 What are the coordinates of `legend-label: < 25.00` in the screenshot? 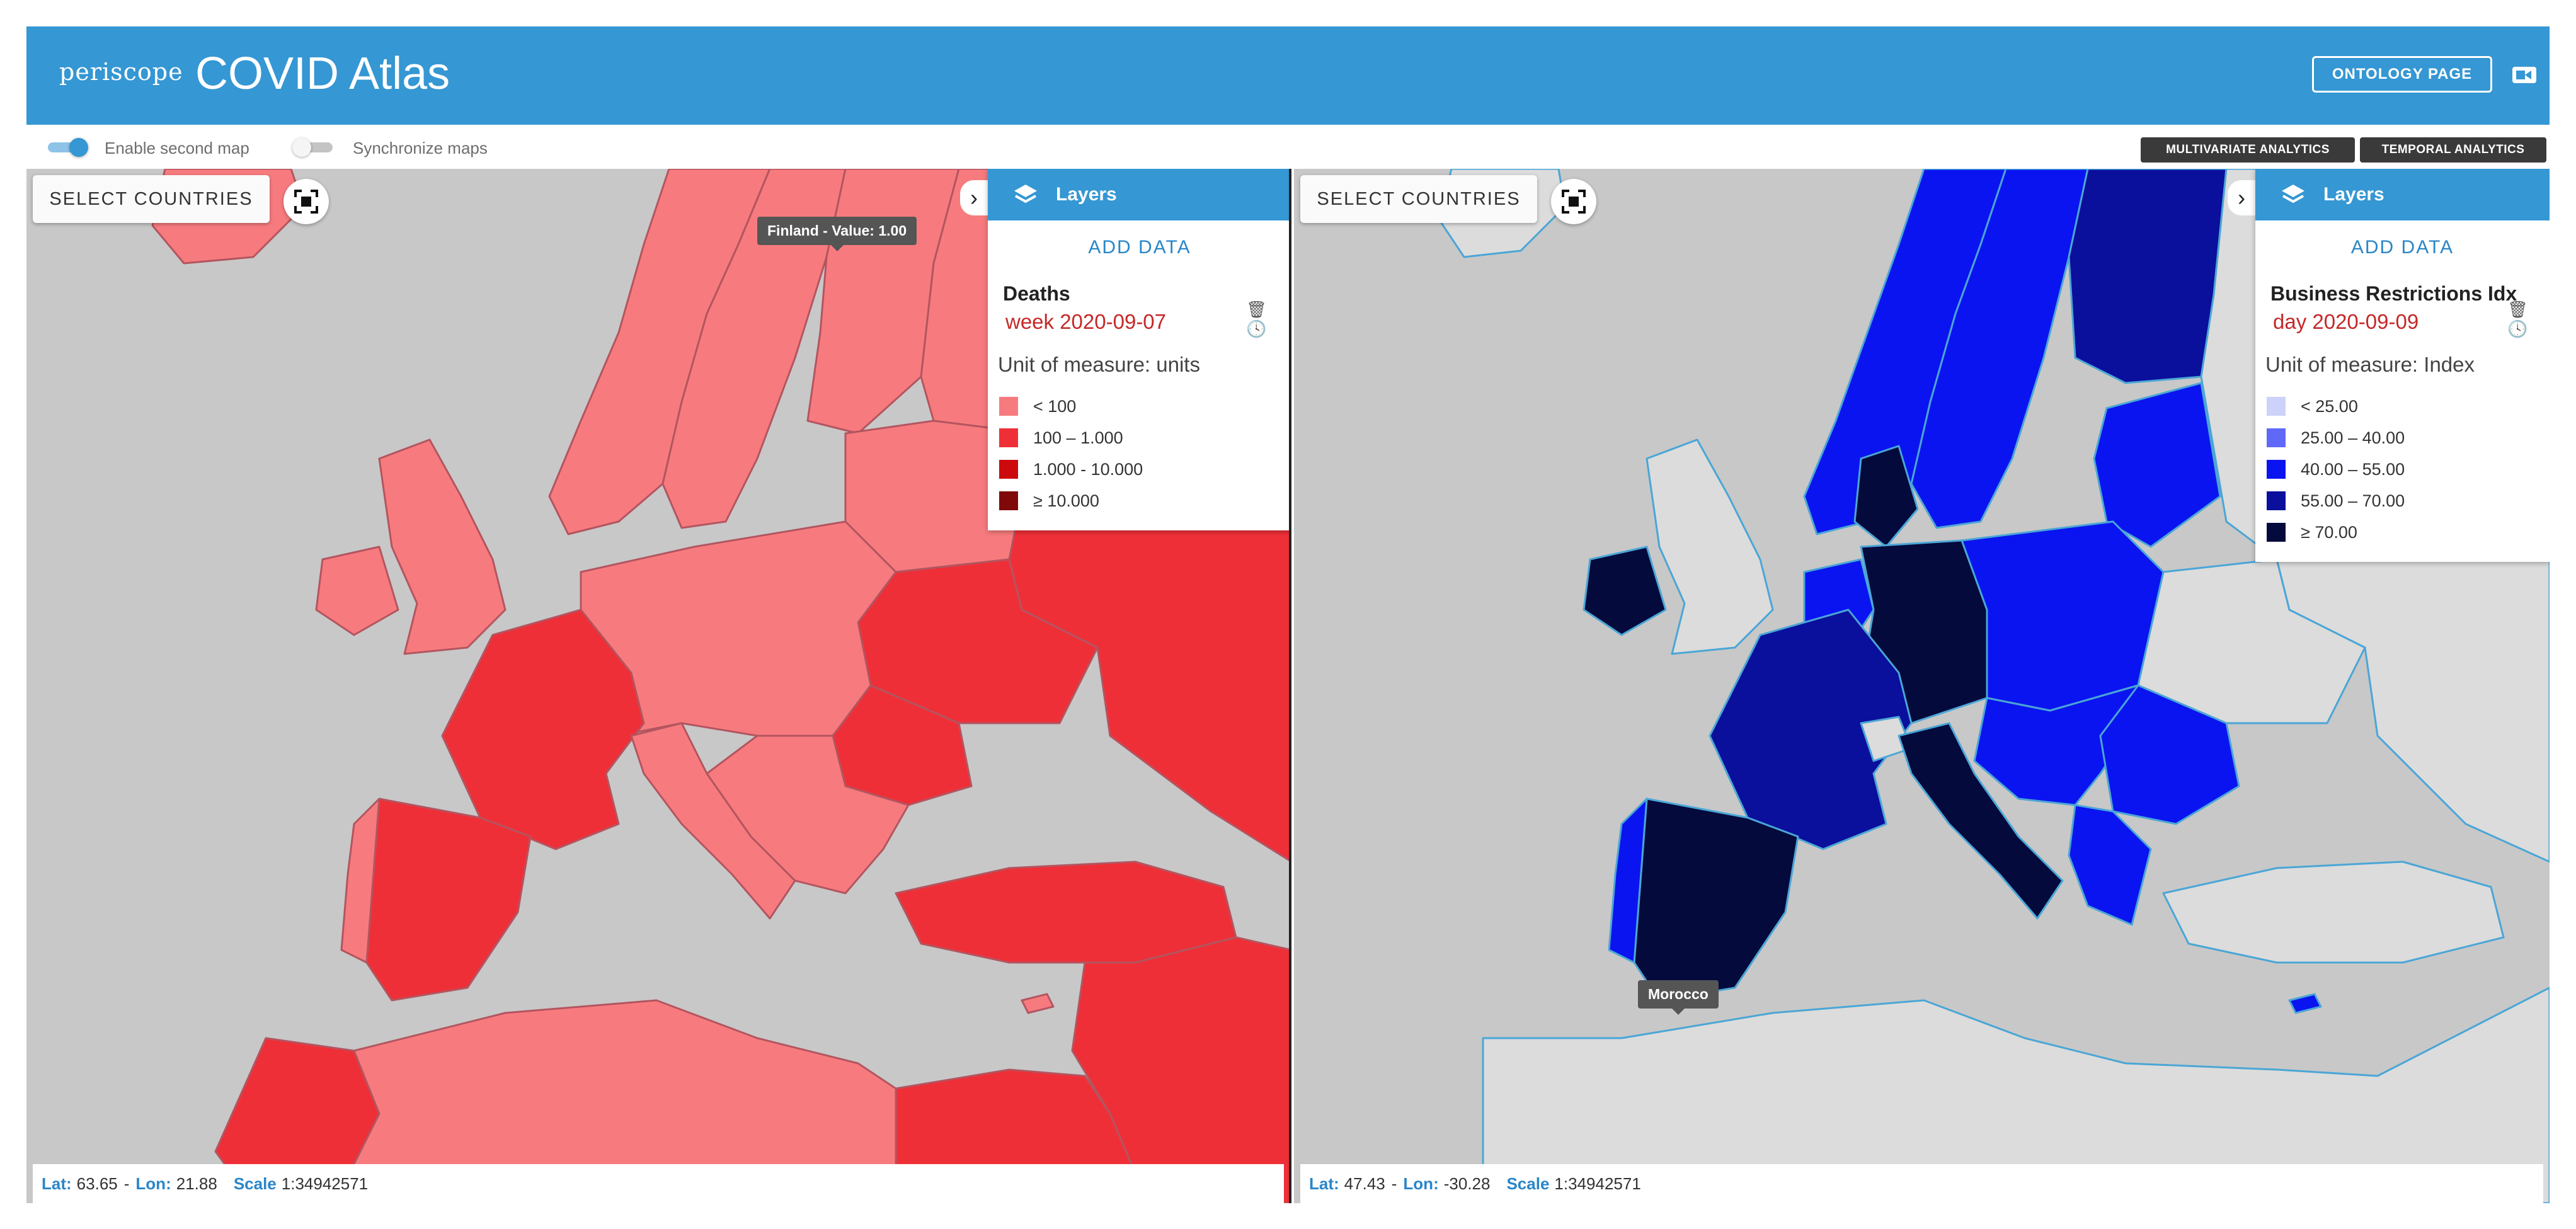 It's located at (2329, 406).